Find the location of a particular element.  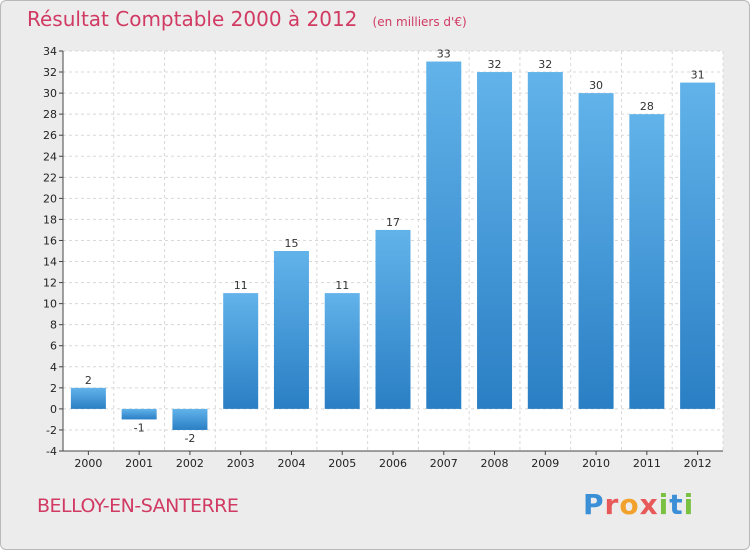

y-tick-label: 2 is located at coordinates (53, 388).